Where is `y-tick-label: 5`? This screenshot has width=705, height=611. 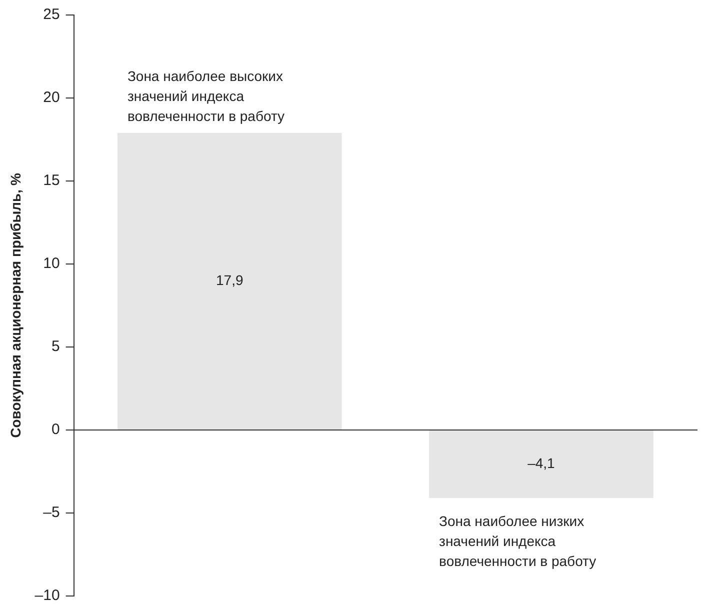
y-tick-label: 5 is located at coordinates (55, 347).